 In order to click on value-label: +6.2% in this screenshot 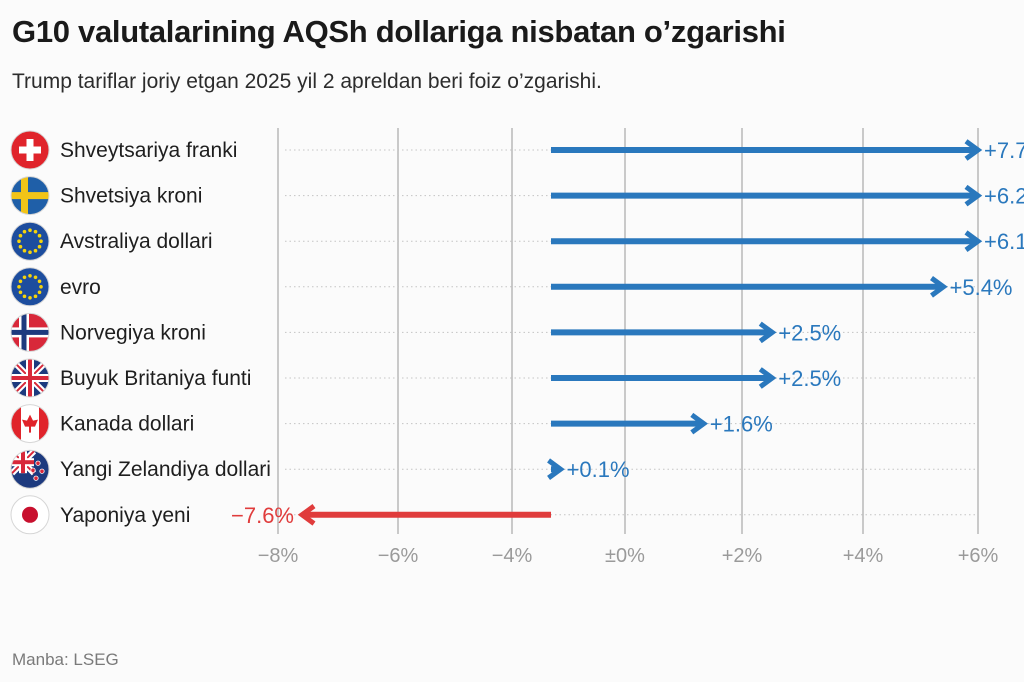, I will do `click(1004, 196)`.